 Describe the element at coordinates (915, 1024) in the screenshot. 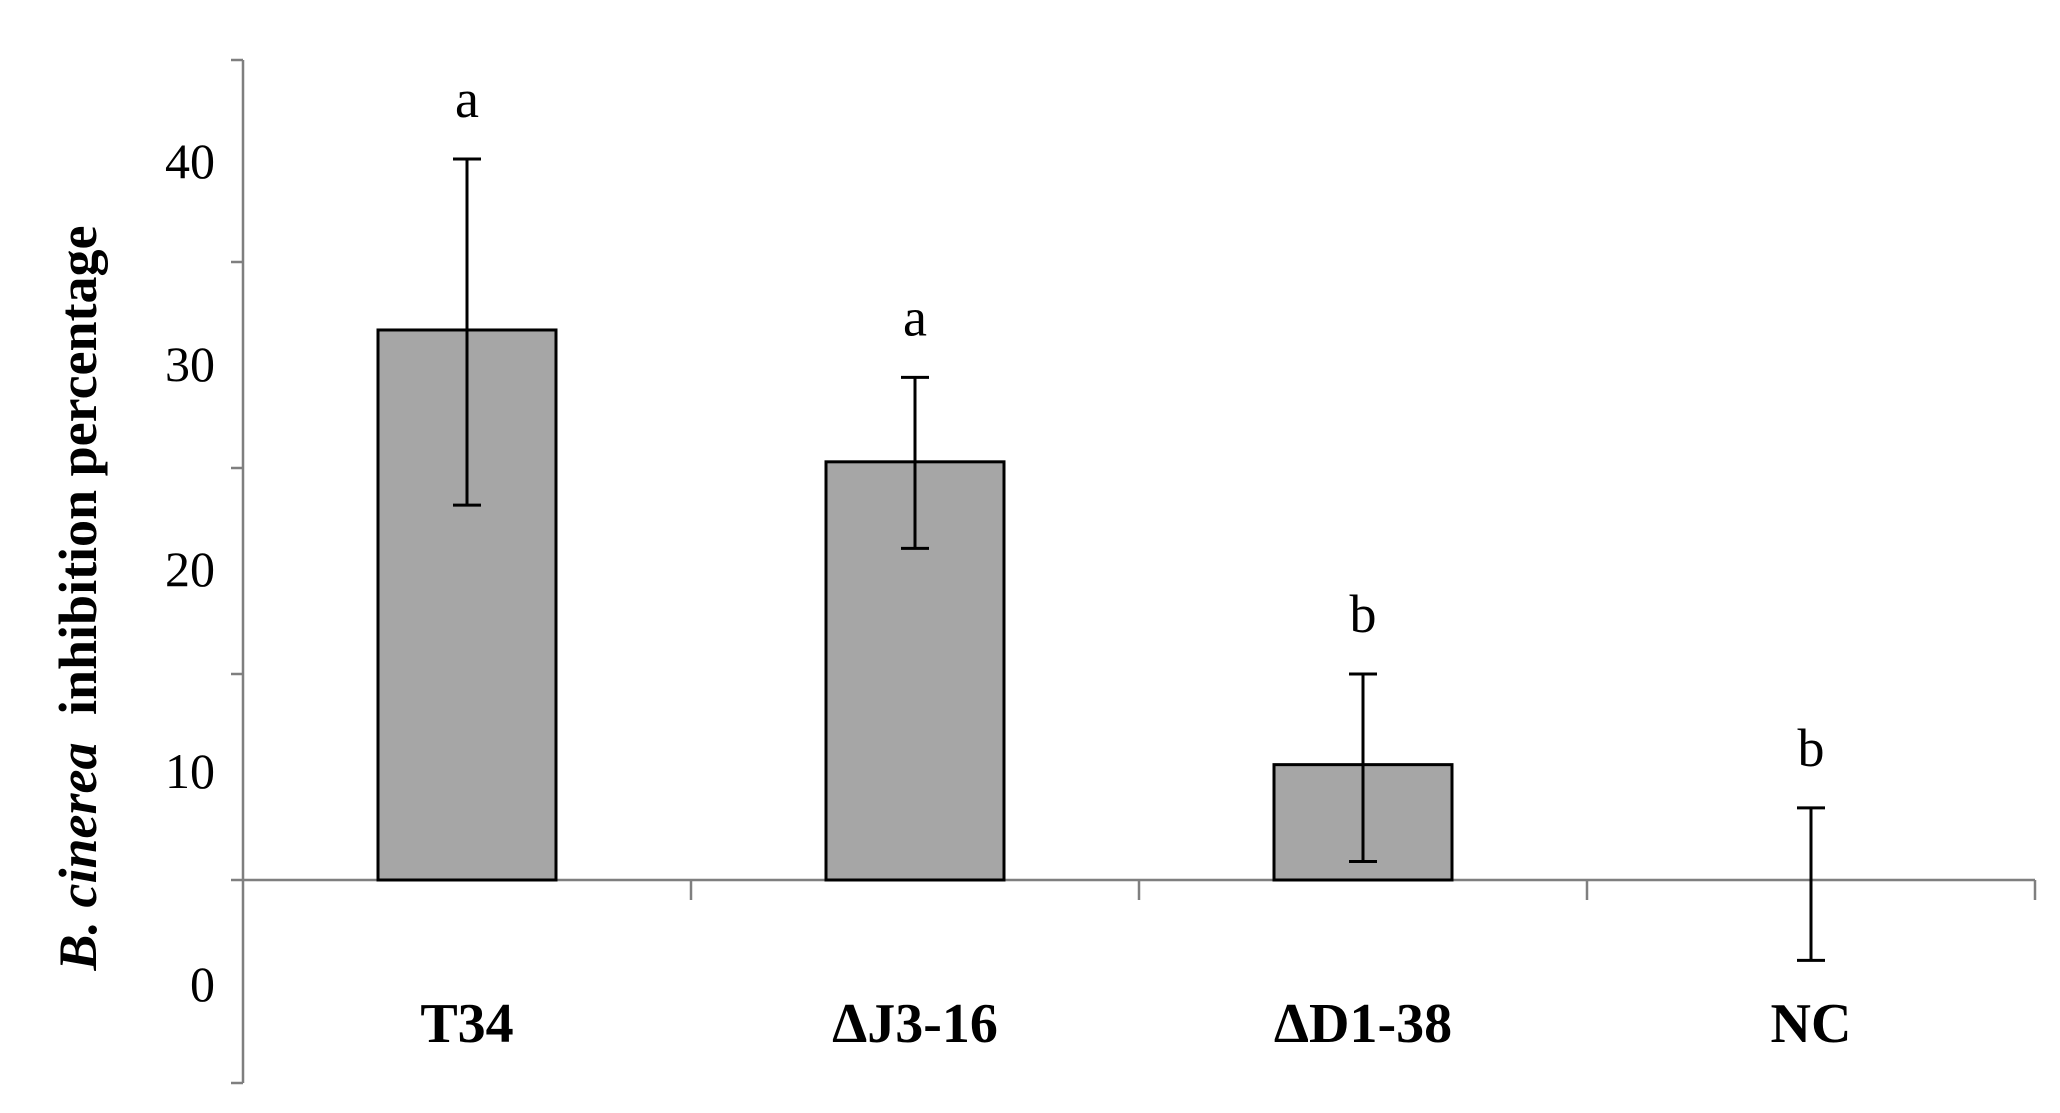

I see `x-category-label: ΔJ3-16` at that location.